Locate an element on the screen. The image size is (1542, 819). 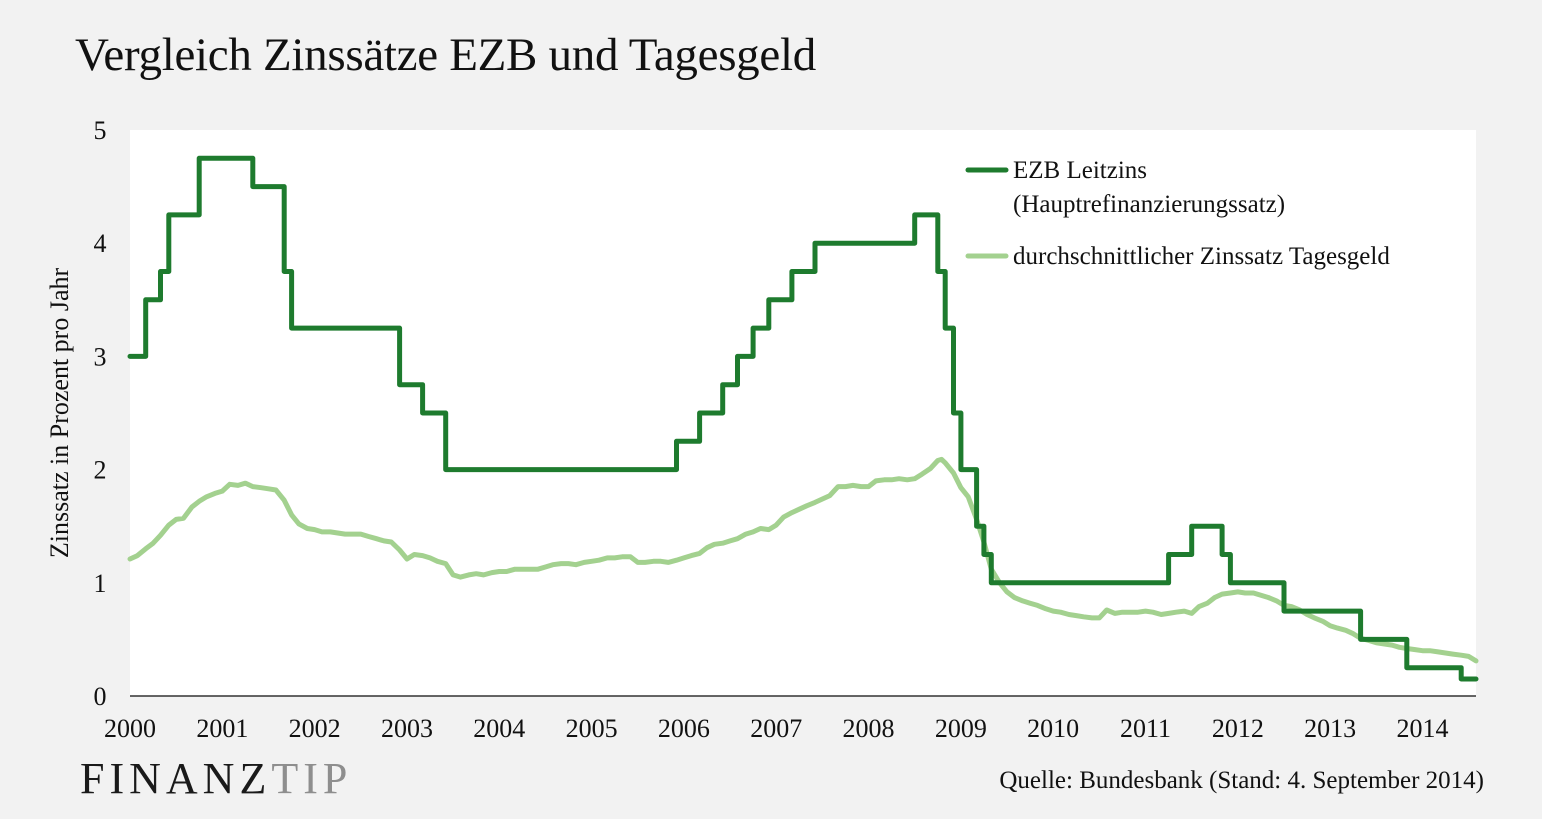
logo-word-finanz: FINANZ is located at coordinates (176, 778).